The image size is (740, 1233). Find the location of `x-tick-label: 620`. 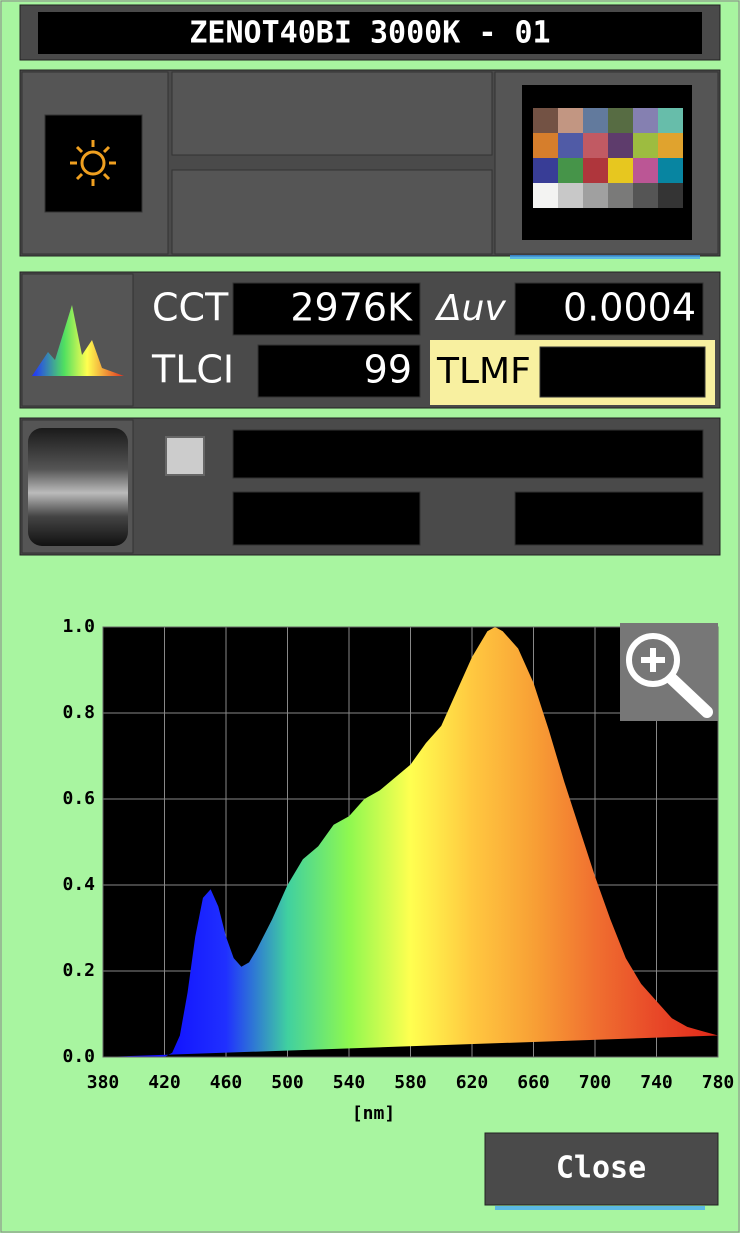

x-tick-label: 620 is located at coordinates (472, 1082).